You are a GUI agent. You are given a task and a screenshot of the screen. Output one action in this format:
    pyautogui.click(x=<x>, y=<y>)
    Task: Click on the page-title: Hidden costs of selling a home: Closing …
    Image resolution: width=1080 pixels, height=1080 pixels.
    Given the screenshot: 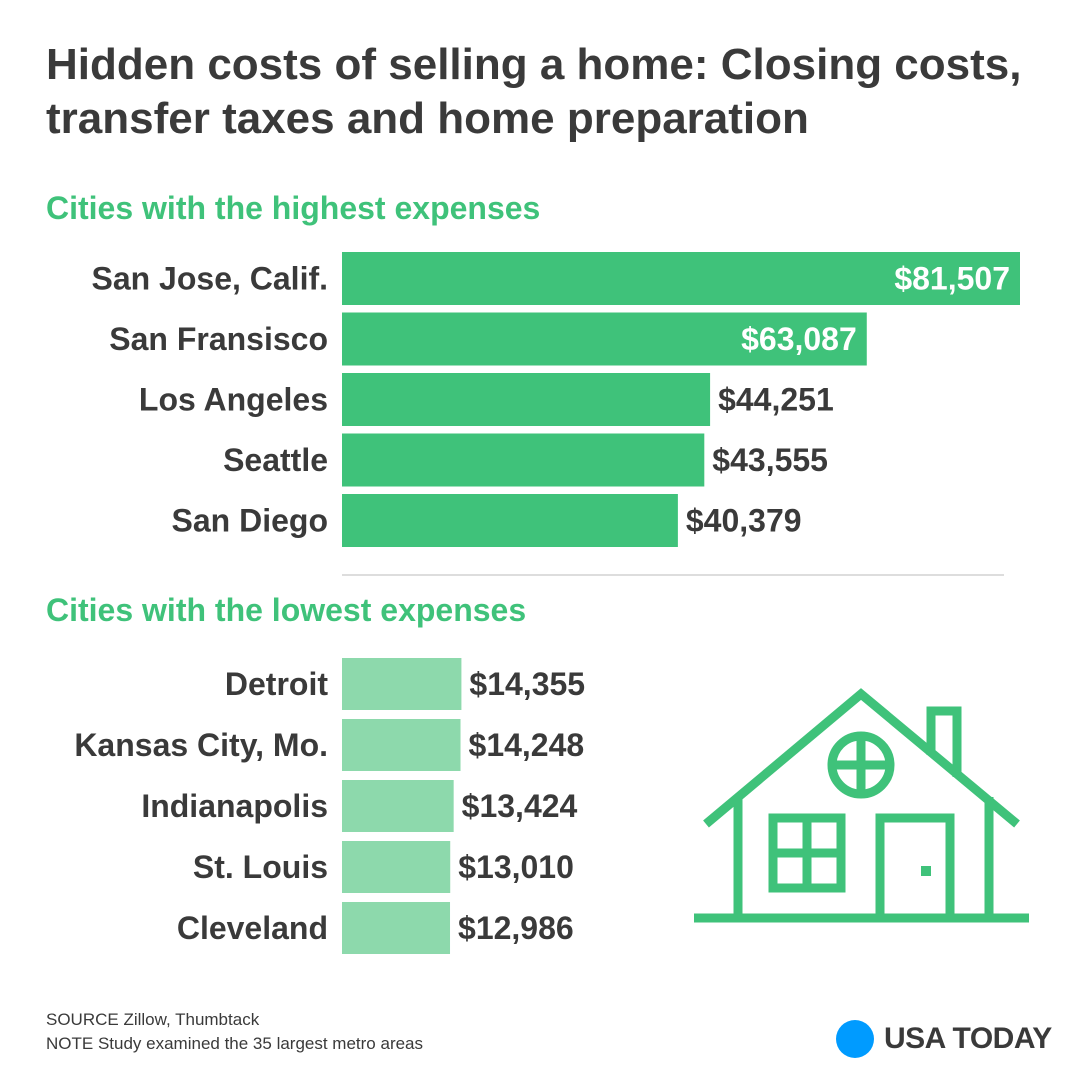 What is the action you would take?
    pyautogui.click(x=534, y=91)
    